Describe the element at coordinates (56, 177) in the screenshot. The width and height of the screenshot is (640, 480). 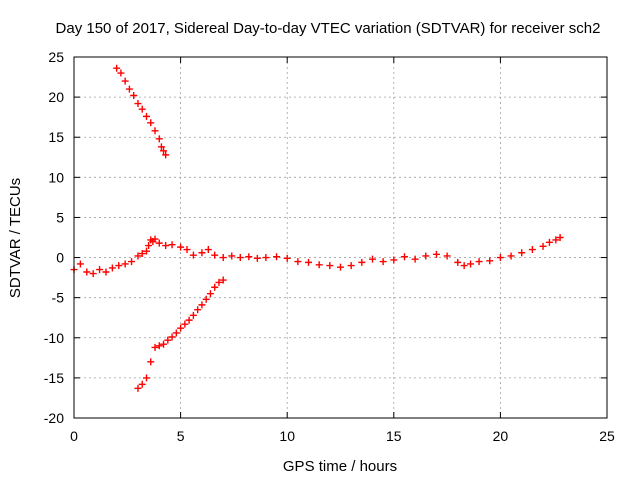
I see `y-tick-label: 10` at that location.